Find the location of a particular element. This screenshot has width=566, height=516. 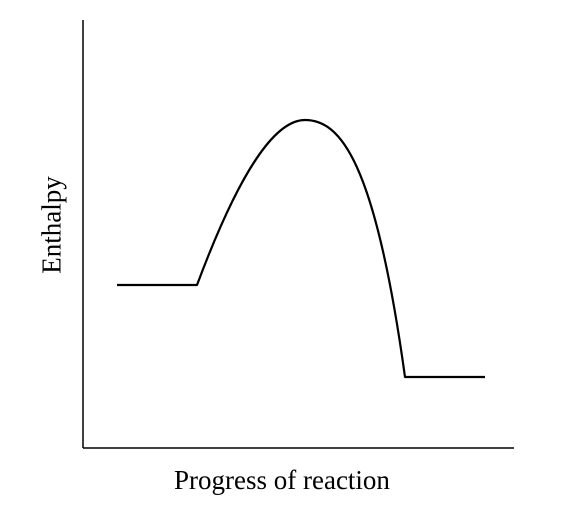

x-axis-label: Progress of reaction is located at coordinates (282, 480).